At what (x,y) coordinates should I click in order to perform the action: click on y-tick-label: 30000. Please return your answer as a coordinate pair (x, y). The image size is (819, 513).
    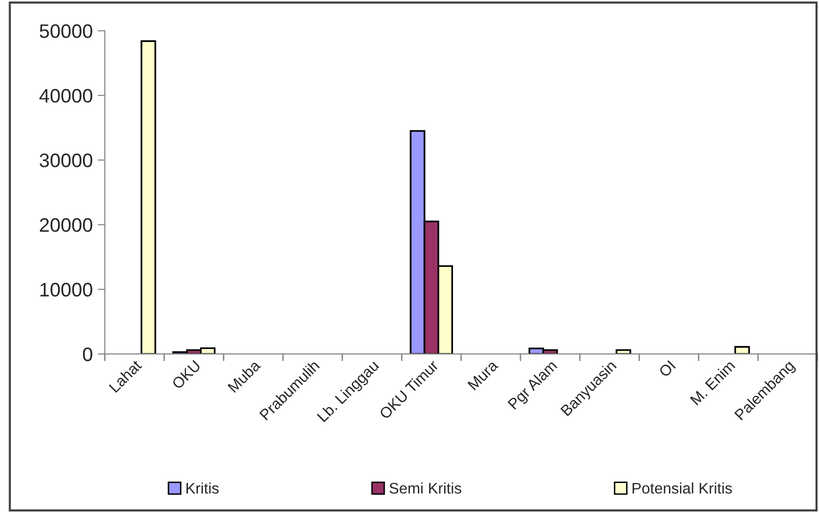
    Looking at the image, I should click on (66, 161).